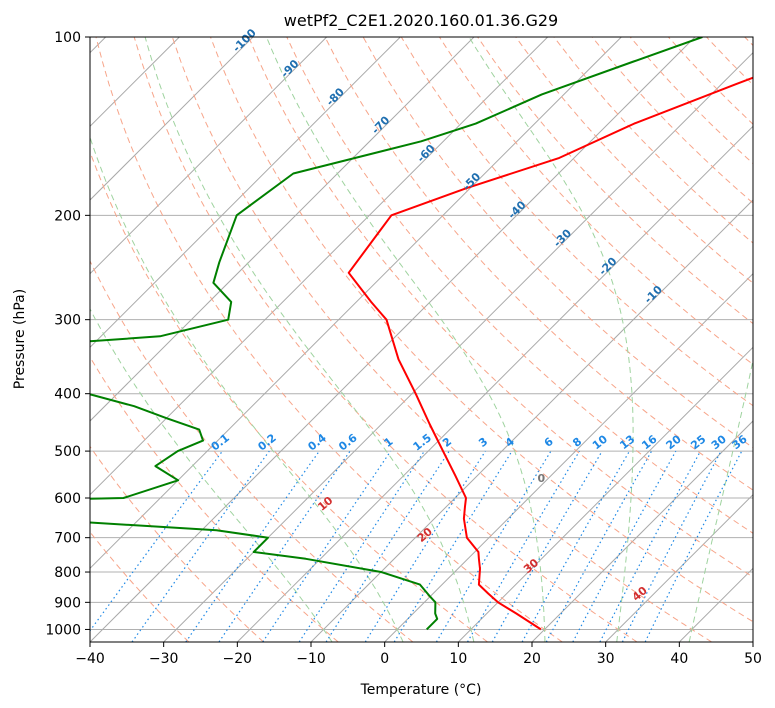 The image size is (775, 708). Describe the element at coordinates (653, 294) in the screenshot. I see `isotherm-label: -10` at that location.